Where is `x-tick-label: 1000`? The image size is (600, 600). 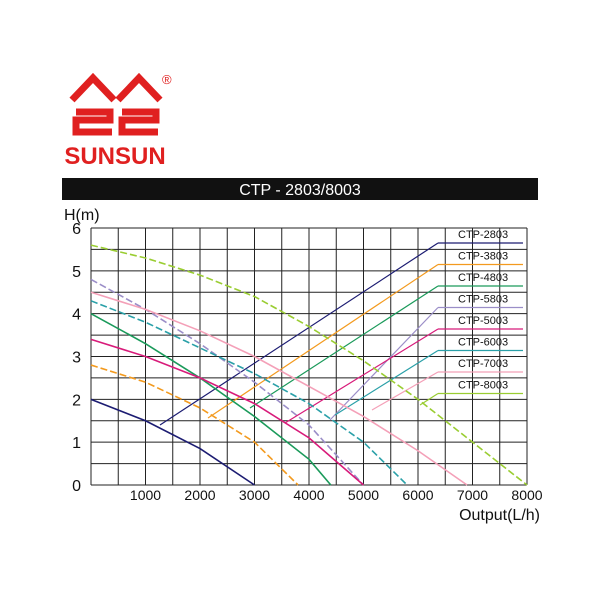 x-tick-label: 1000 is located at coordinates (145, 495).